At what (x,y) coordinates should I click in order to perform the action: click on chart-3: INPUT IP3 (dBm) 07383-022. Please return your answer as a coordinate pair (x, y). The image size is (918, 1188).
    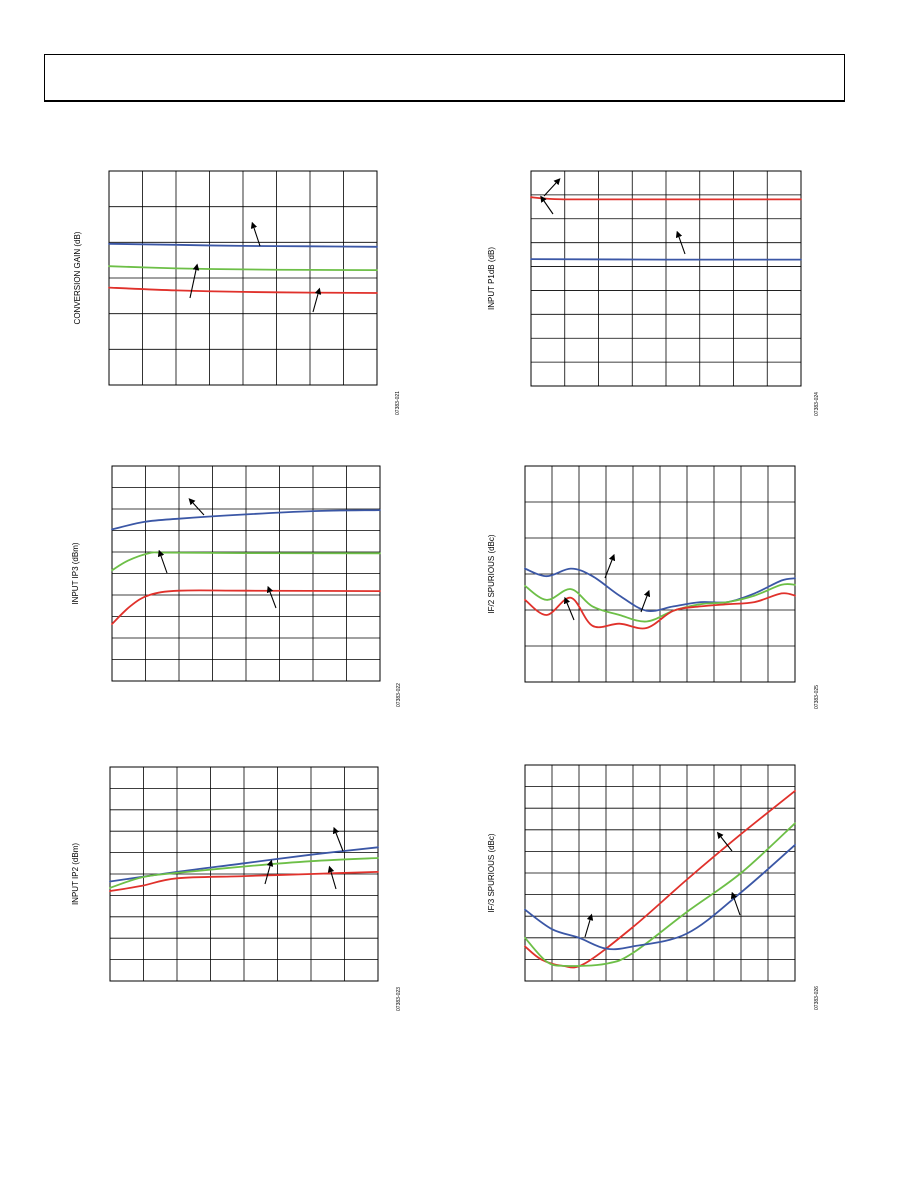
    Looking at the image, I should click on (236, 586).